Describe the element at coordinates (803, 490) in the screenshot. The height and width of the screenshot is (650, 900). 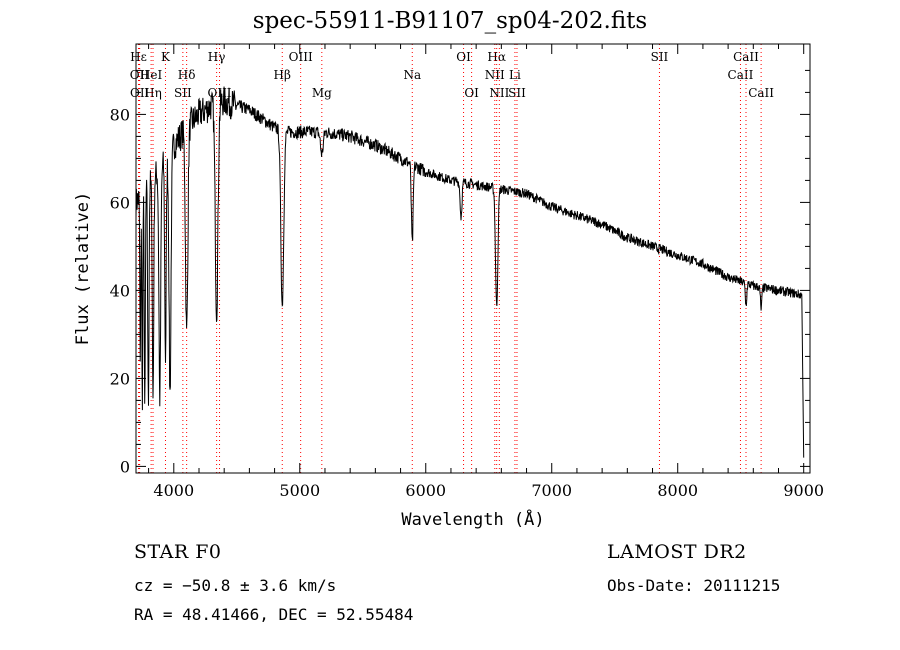
I see `x-tick-label: 9000` at that location.